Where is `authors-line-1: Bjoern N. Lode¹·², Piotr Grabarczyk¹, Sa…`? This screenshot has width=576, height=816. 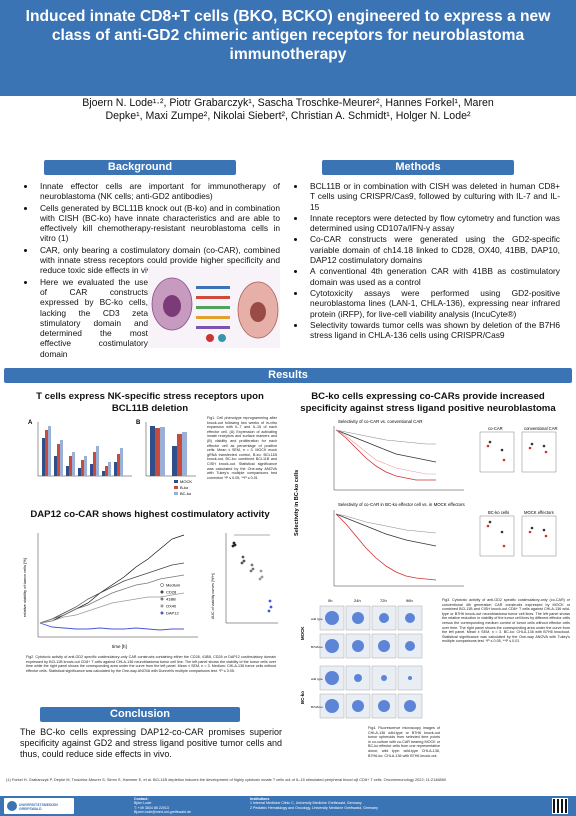 authors-line-1: Bjoern N. Lode¹·², Piotr Grabarczyk¹, Sa… is located at coordinates (288, 103).